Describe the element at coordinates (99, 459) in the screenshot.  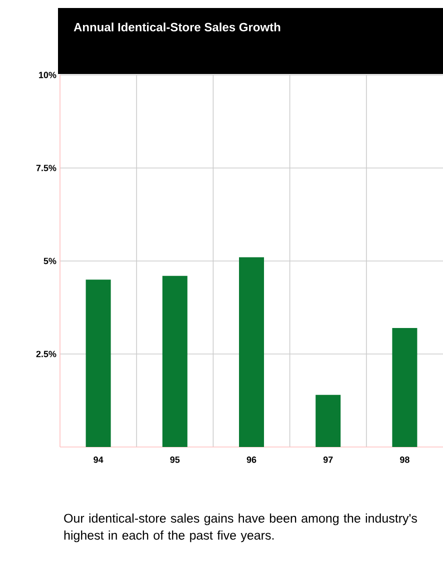
I see `x-tick-label: 94` at that location.